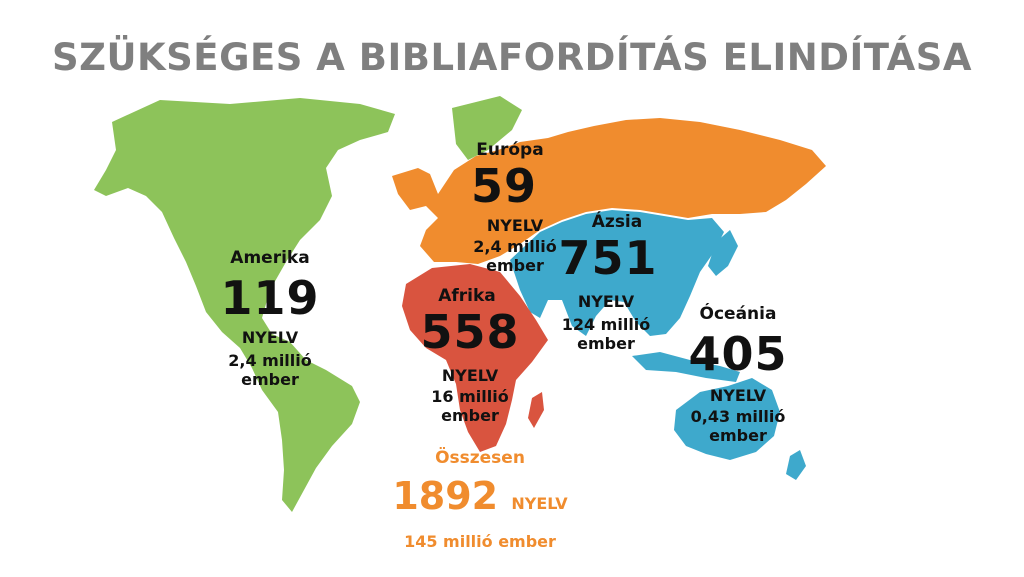 The height and width of the screenshot is (577, 1024). I want to click on region-people-line1: 16 millió, so click(470, 396).